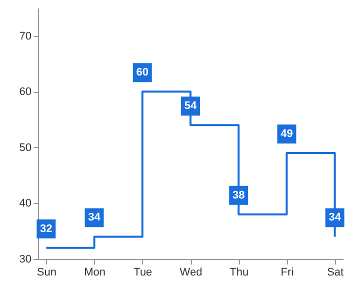 This screenshot has height=297, width=353. Describe the element at coordinates (95, 272) in the screenshot. I see `x-tick-label: Mon` at that location.